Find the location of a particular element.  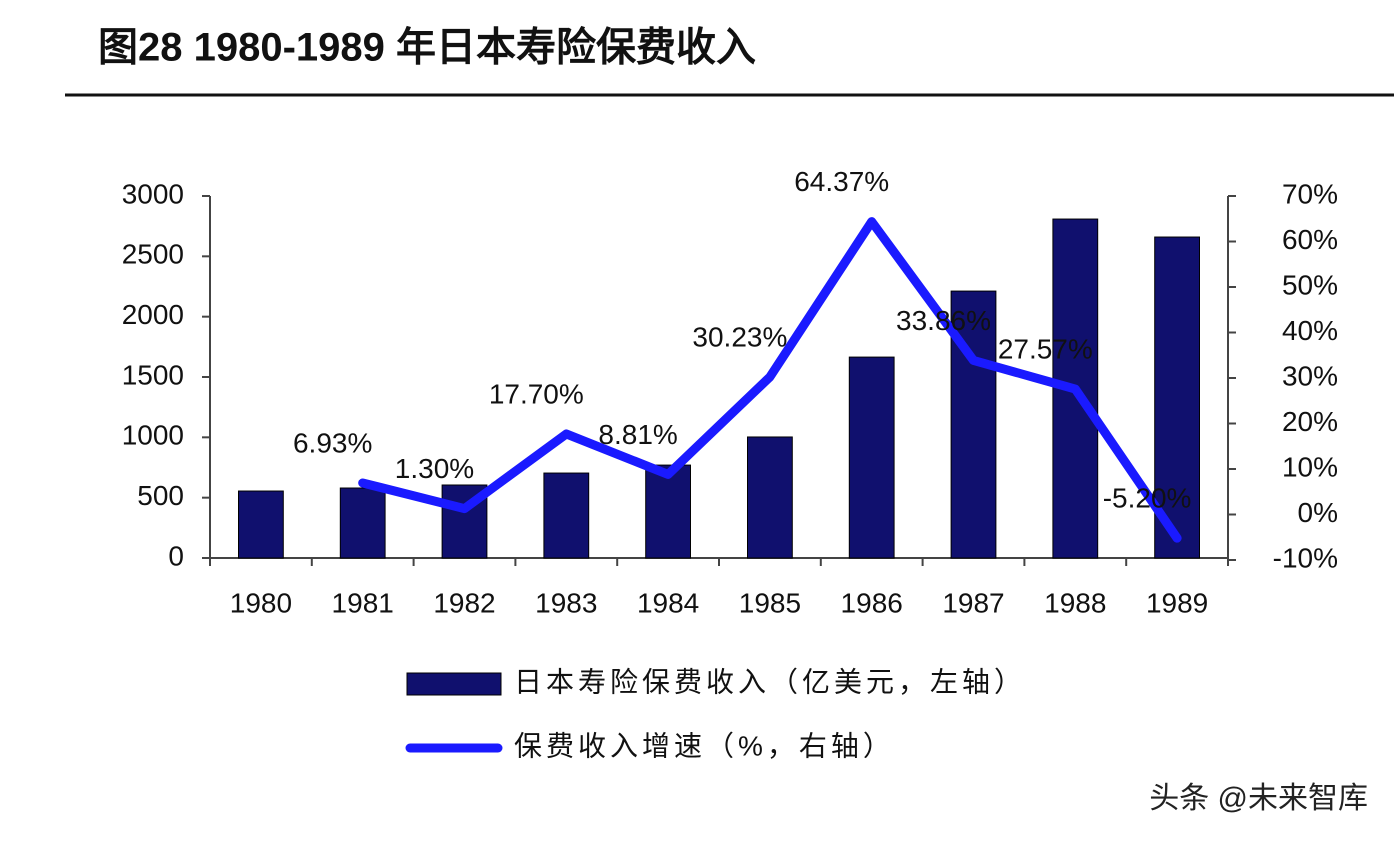

y-tick-label: 500 is located at coordinates (160, 495).